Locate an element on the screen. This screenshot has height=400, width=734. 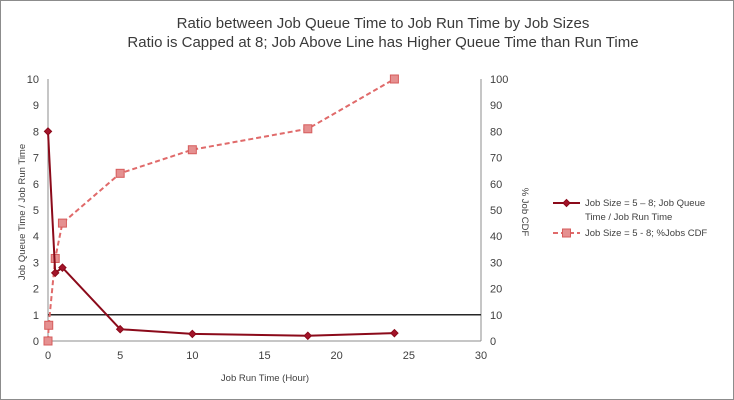
y2-axis-label: % Job CDF is located at coordinates (524, 212).